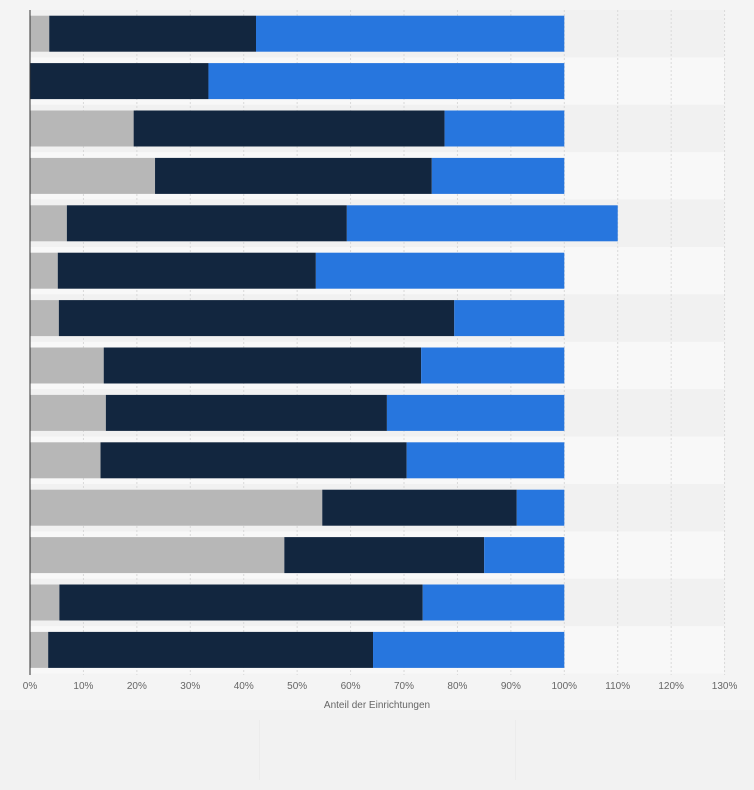 The image size is (754, 790). Describe the element at coordinates (457, 686) in the screenshot. I see `x-tick-label: 80%` at that location.